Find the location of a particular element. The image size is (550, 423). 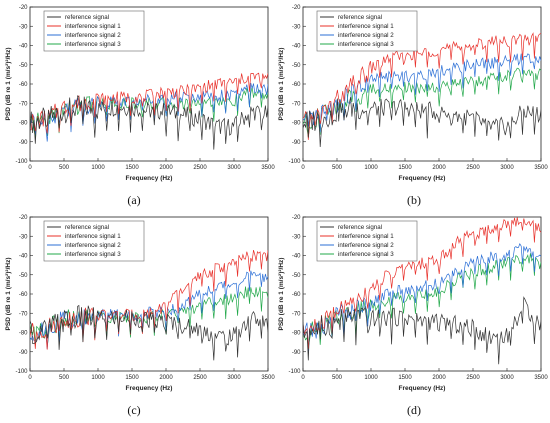

panel-caption: (d) is located at coordinates (414, 410).